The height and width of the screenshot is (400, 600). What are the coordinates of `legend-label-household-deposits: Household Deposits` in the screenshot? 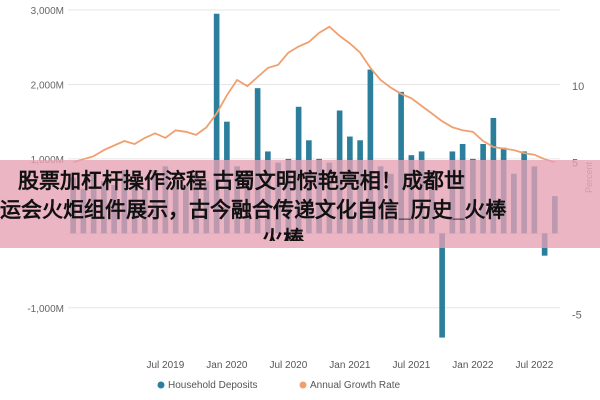 It's located at (213, 385).